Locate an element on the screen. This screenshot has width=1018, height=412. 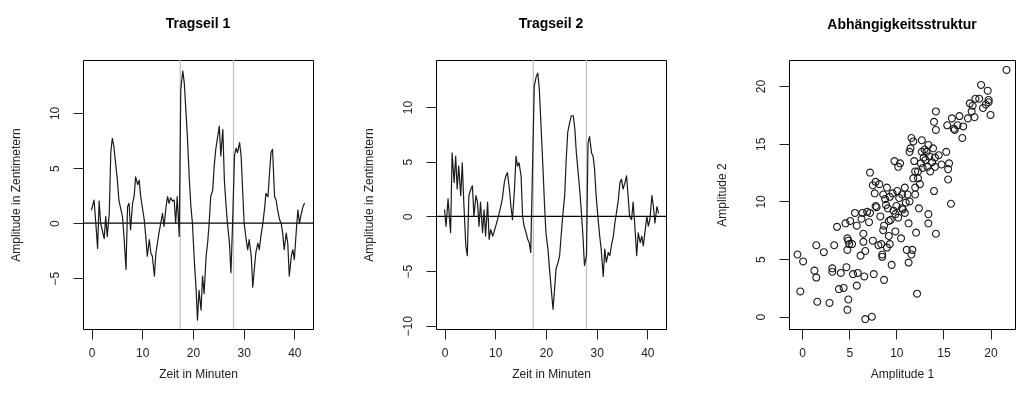
x-tick-label: 15 is located at coordinates (944, 352).